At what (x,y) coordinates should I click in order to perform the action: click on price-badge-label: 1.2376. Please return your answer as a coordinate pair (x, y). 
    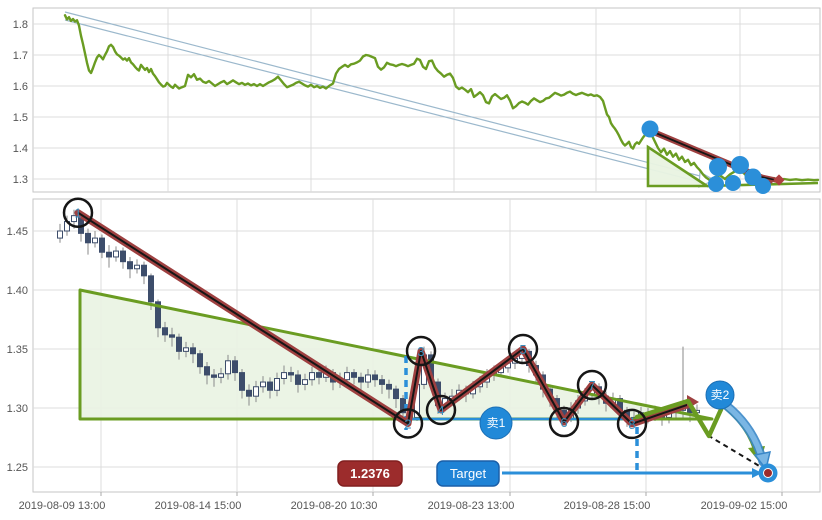
    Looking at the image, I should click on (370, 473).